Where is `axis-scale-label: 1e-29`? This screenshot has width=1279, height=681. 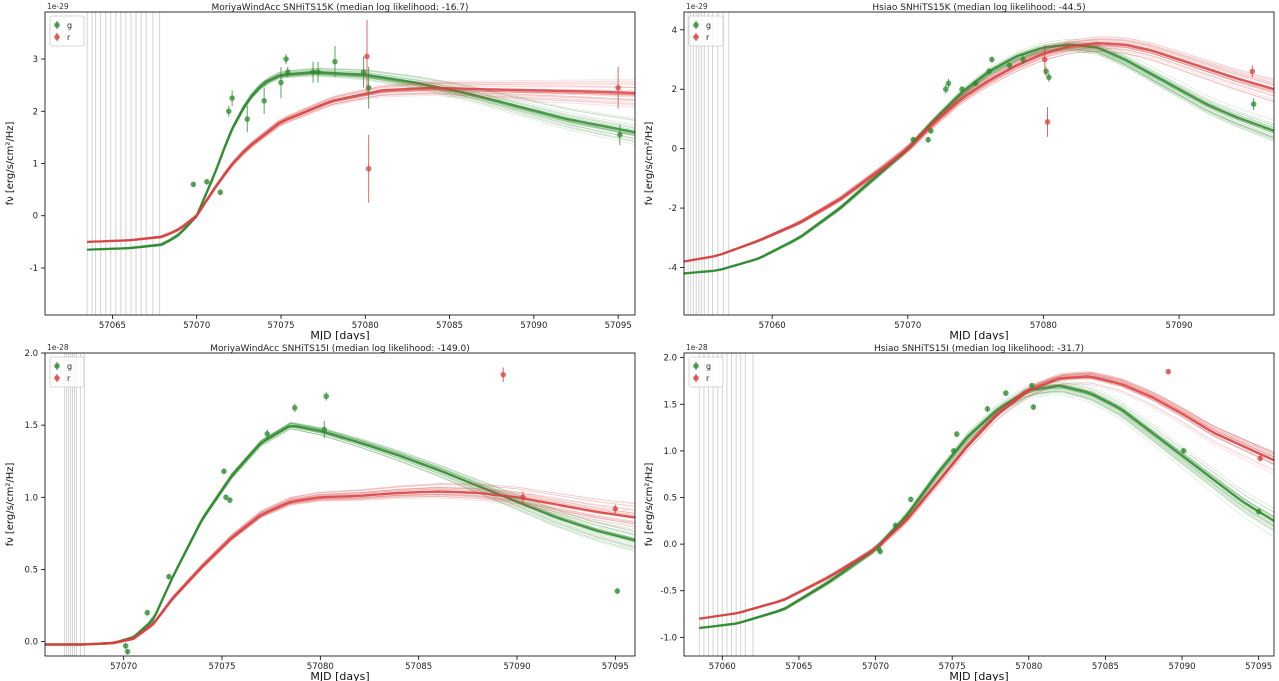
axis-scale-label: 1e-29 is located at coordinates (697, 6).